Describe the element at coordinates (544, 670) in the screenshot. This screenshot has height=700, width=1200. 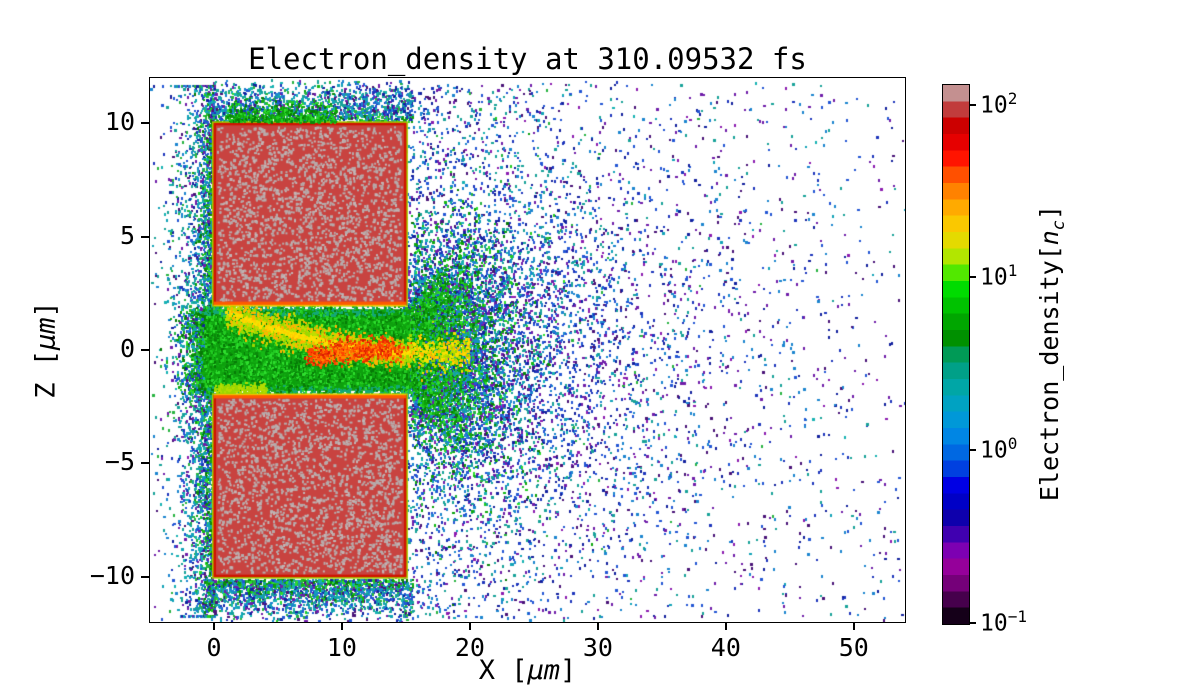
I see `x-axis-label-unit: μm` at that location.